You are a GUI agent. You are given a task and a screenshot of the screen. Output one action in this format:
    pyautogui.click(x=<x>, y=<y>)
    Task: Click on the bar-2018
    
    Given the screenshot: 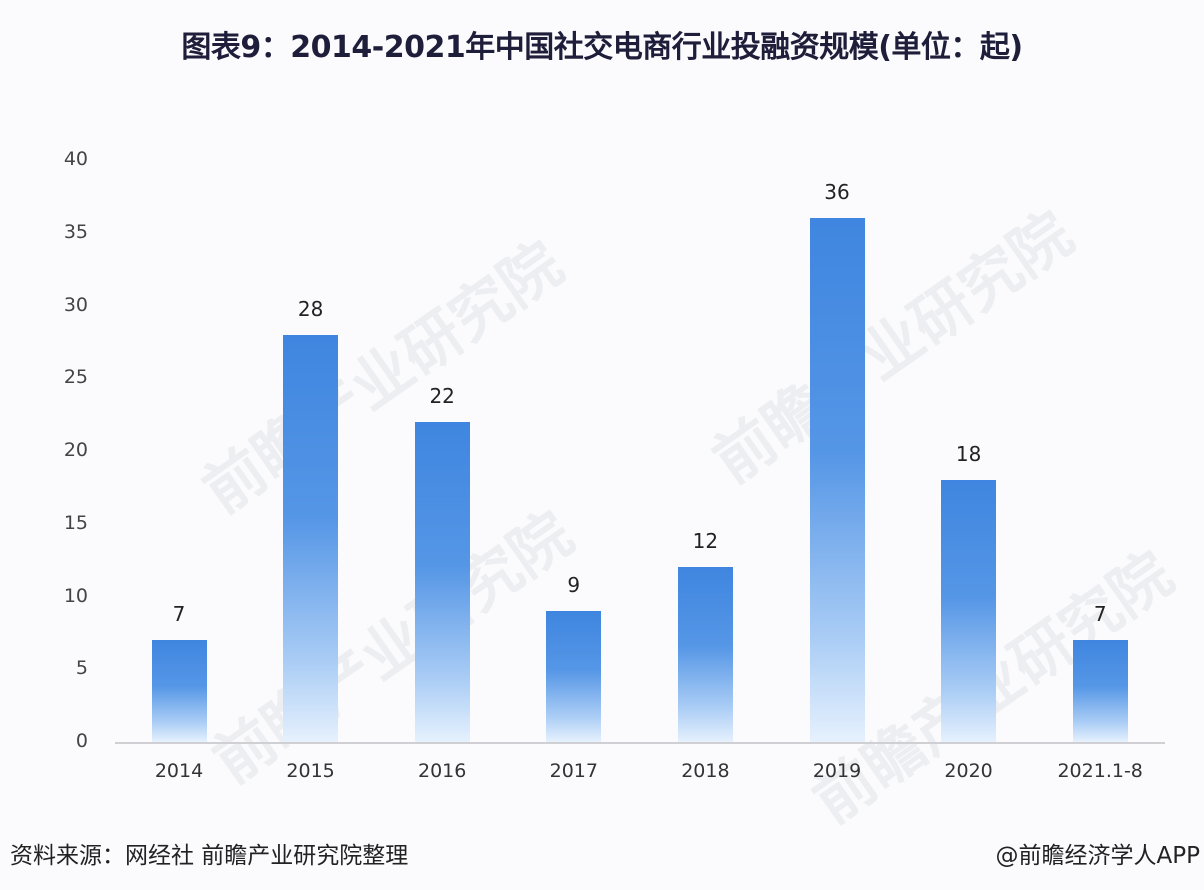 What is the action you would take?
    pyautogui.click(x=705, y=654)
    